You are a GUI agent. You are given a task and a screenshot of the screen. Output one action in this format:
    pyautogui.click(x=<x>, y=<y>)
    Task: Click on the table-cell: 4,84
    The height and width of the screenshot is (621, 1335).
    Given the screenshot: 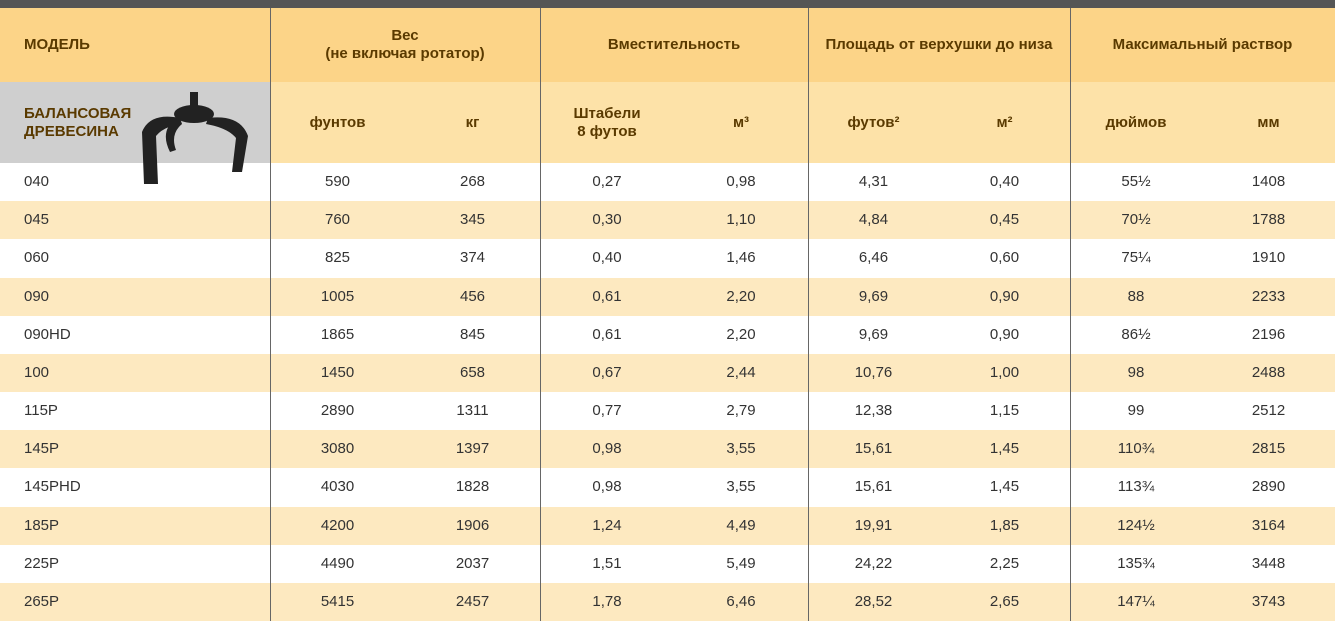 What is the action you would take?
    pyautogui.click(x=873, y=220)
    